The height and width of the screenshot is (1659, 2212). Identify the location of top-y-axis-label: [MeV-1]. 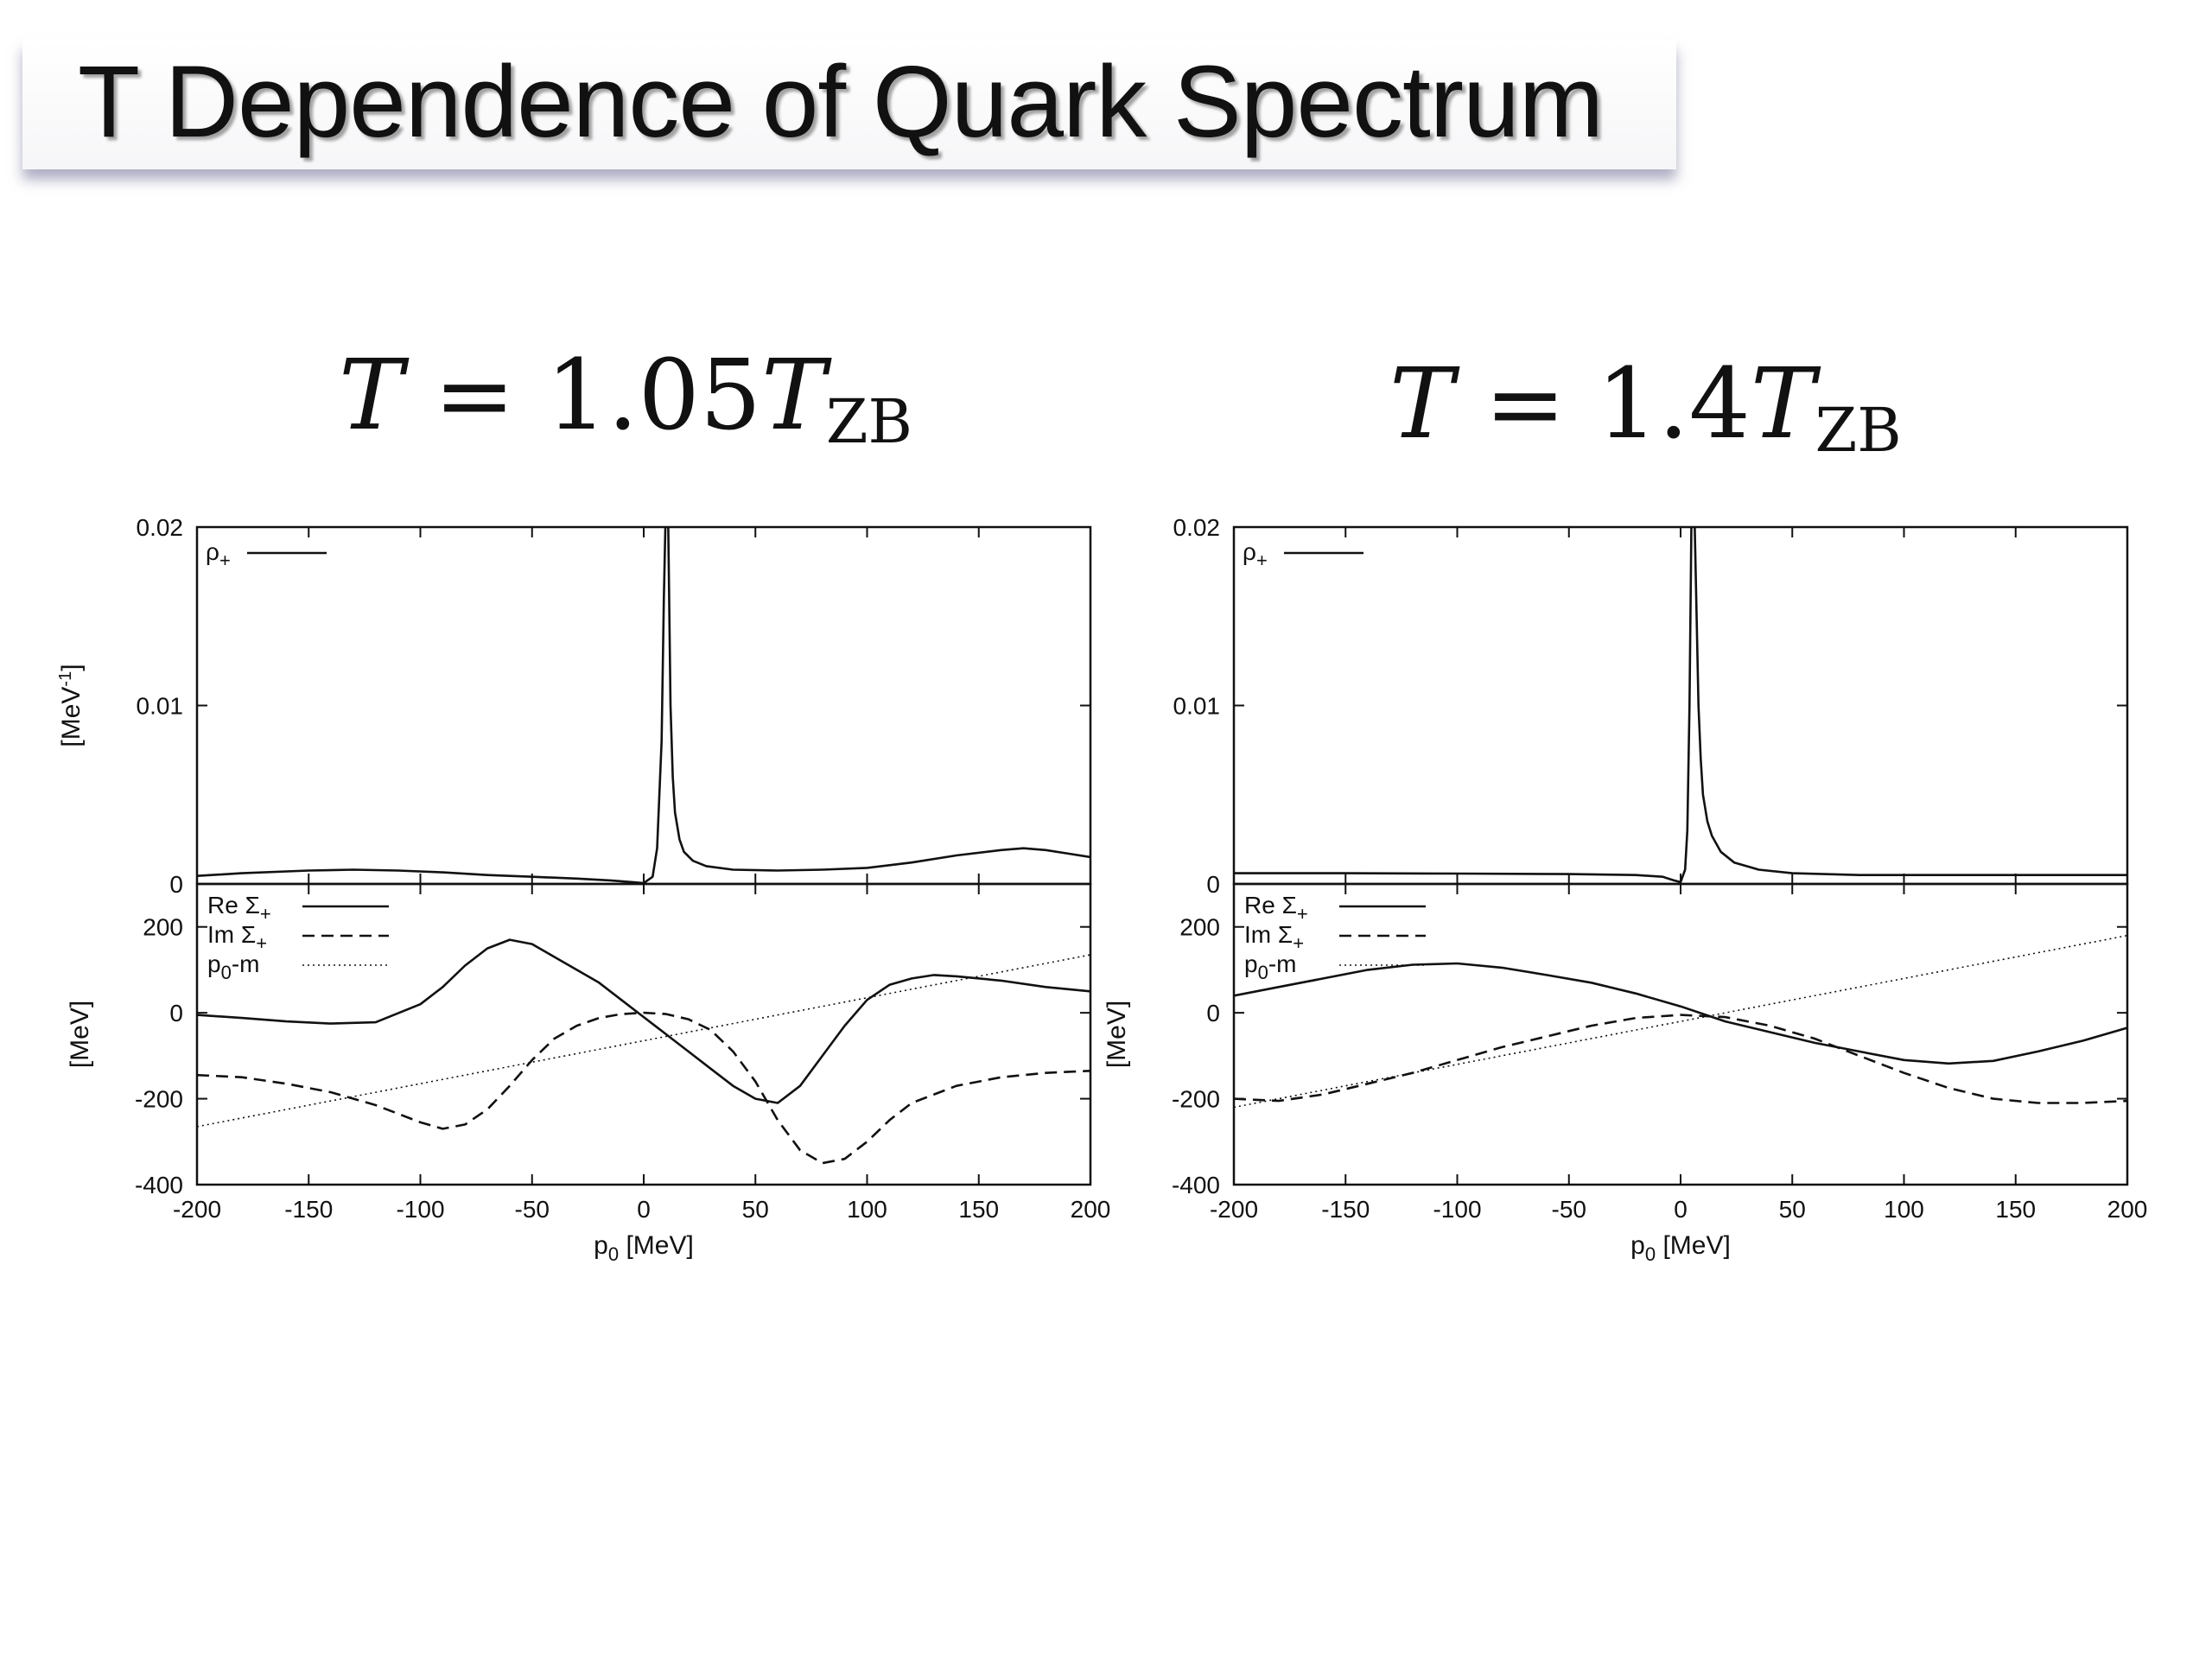
(71, 705).